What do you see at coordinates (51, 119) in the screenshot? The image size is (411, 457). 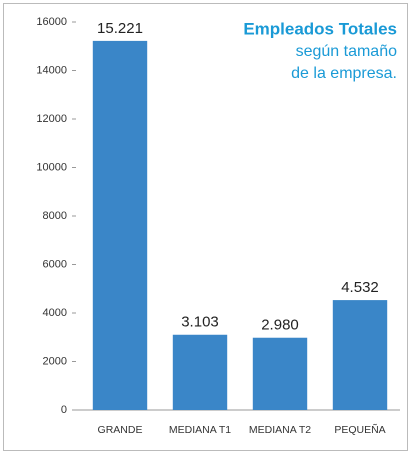 I see `y-tick-label: 12000` at bounding box center [51, 119].